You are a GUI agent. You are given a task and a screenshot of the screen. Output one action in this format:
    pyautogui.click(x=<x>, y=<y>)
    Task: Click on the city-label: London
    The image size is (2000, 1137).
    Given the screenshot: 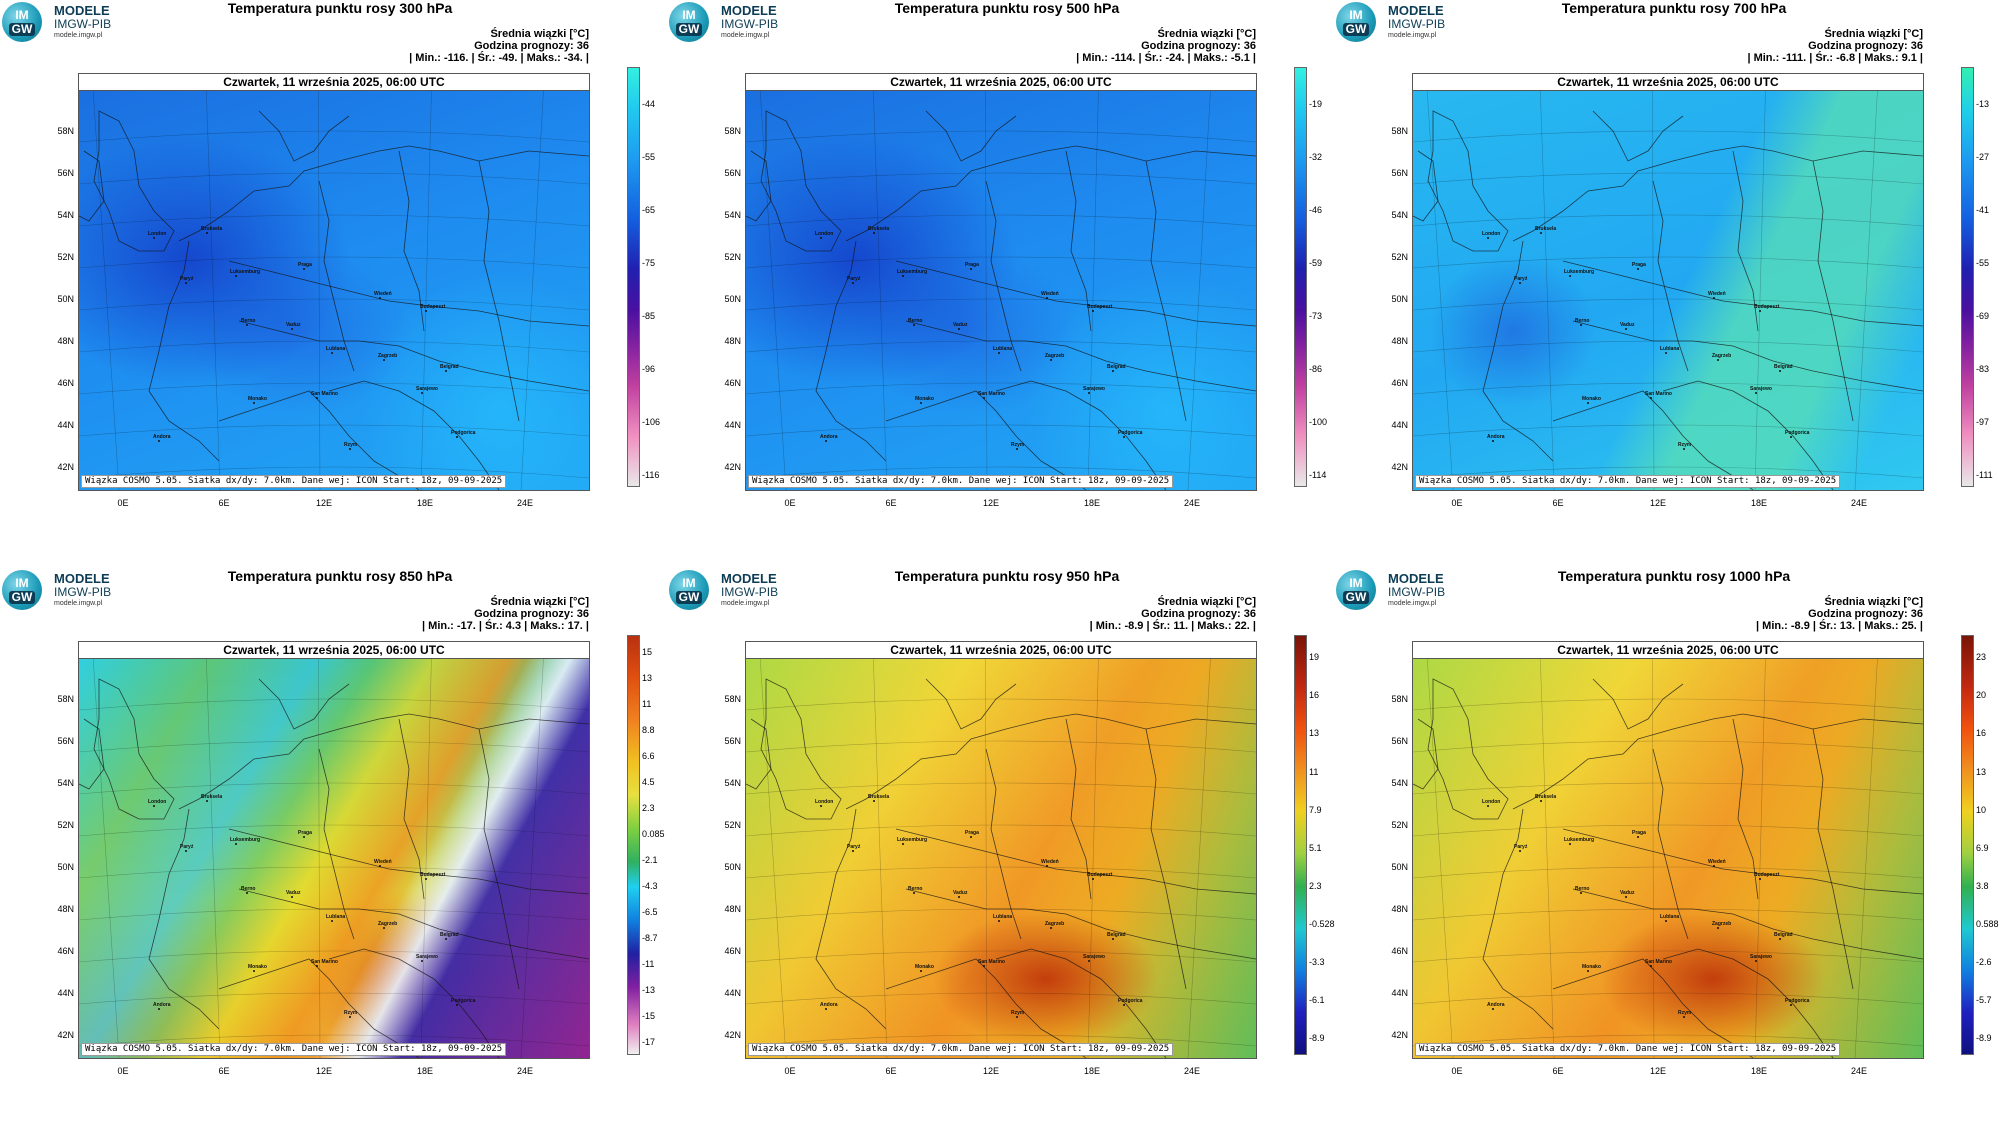 What is the action you would take?
    pyautogui.click(x=824, y=802)
    